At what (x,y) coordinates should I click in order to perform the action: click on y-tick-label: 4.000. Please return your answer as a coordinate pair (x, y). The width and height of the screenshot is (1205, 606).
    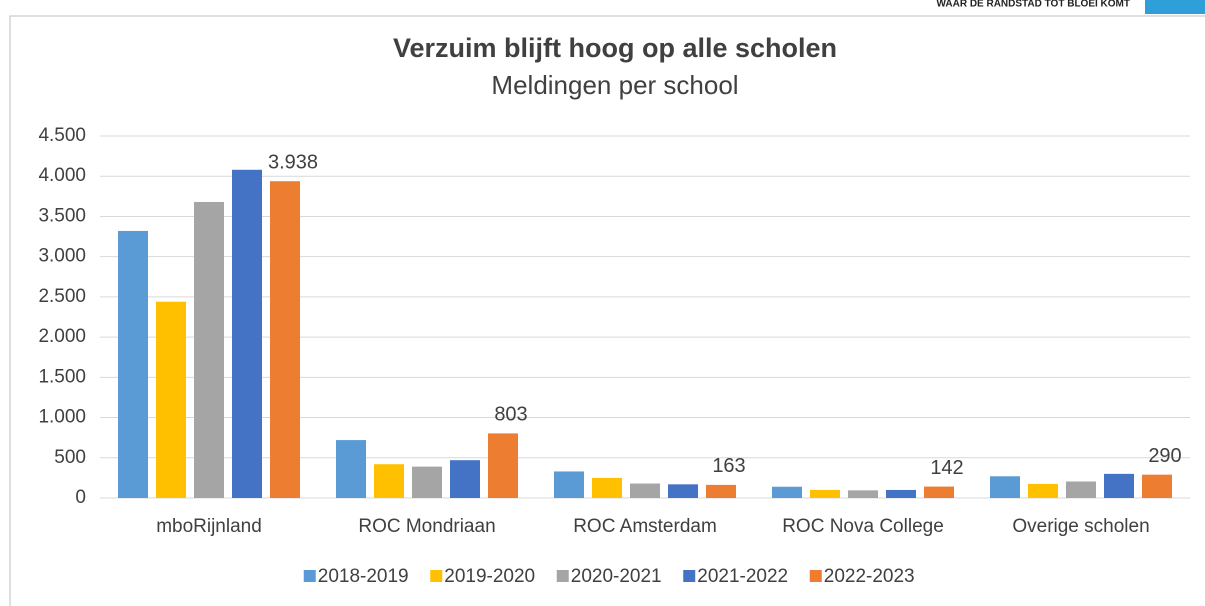
    Looking at the image, I should click on (62, 175).